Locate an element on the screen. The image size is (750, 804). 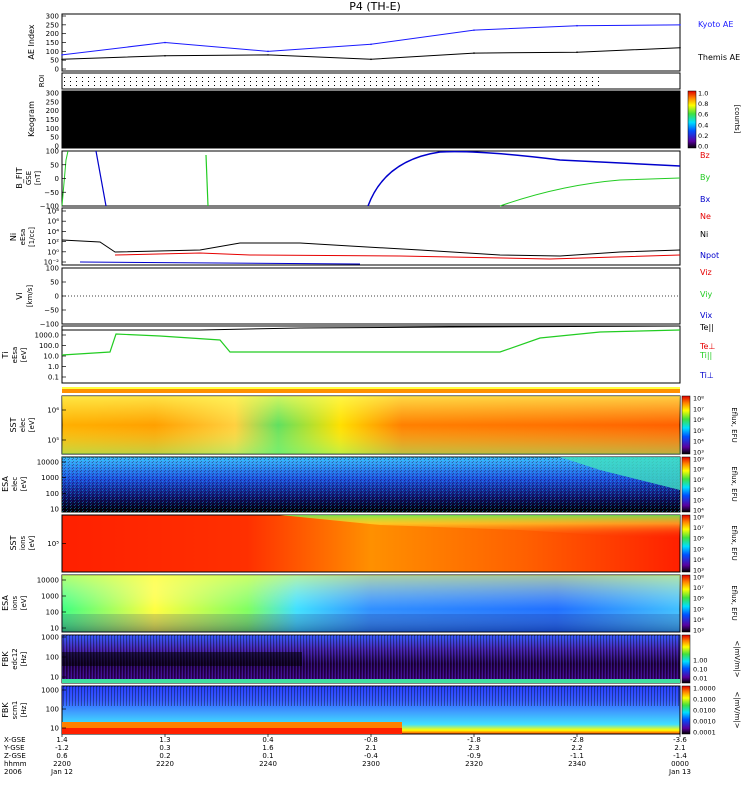
bfit-legend-by: By is located at coordinates (705, 177).